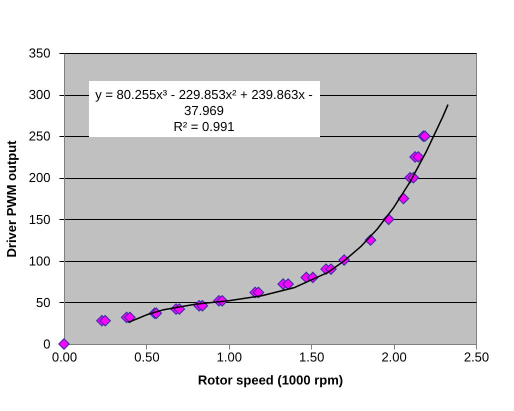 The height and width of the screenshot is (411, 514). I want to click on x-axis-title: Rotor speed (1000 rpm), so click(271, 380).